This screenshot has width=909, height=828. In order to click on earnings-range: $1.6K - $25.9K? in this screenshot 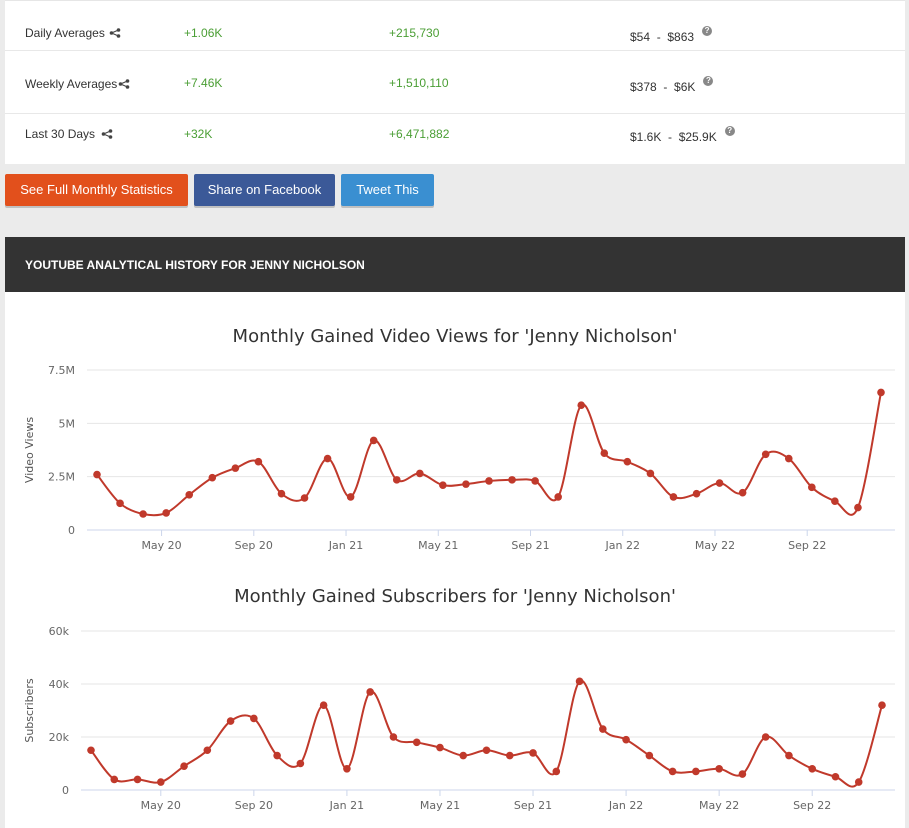, I will do `click(682, 135)`.